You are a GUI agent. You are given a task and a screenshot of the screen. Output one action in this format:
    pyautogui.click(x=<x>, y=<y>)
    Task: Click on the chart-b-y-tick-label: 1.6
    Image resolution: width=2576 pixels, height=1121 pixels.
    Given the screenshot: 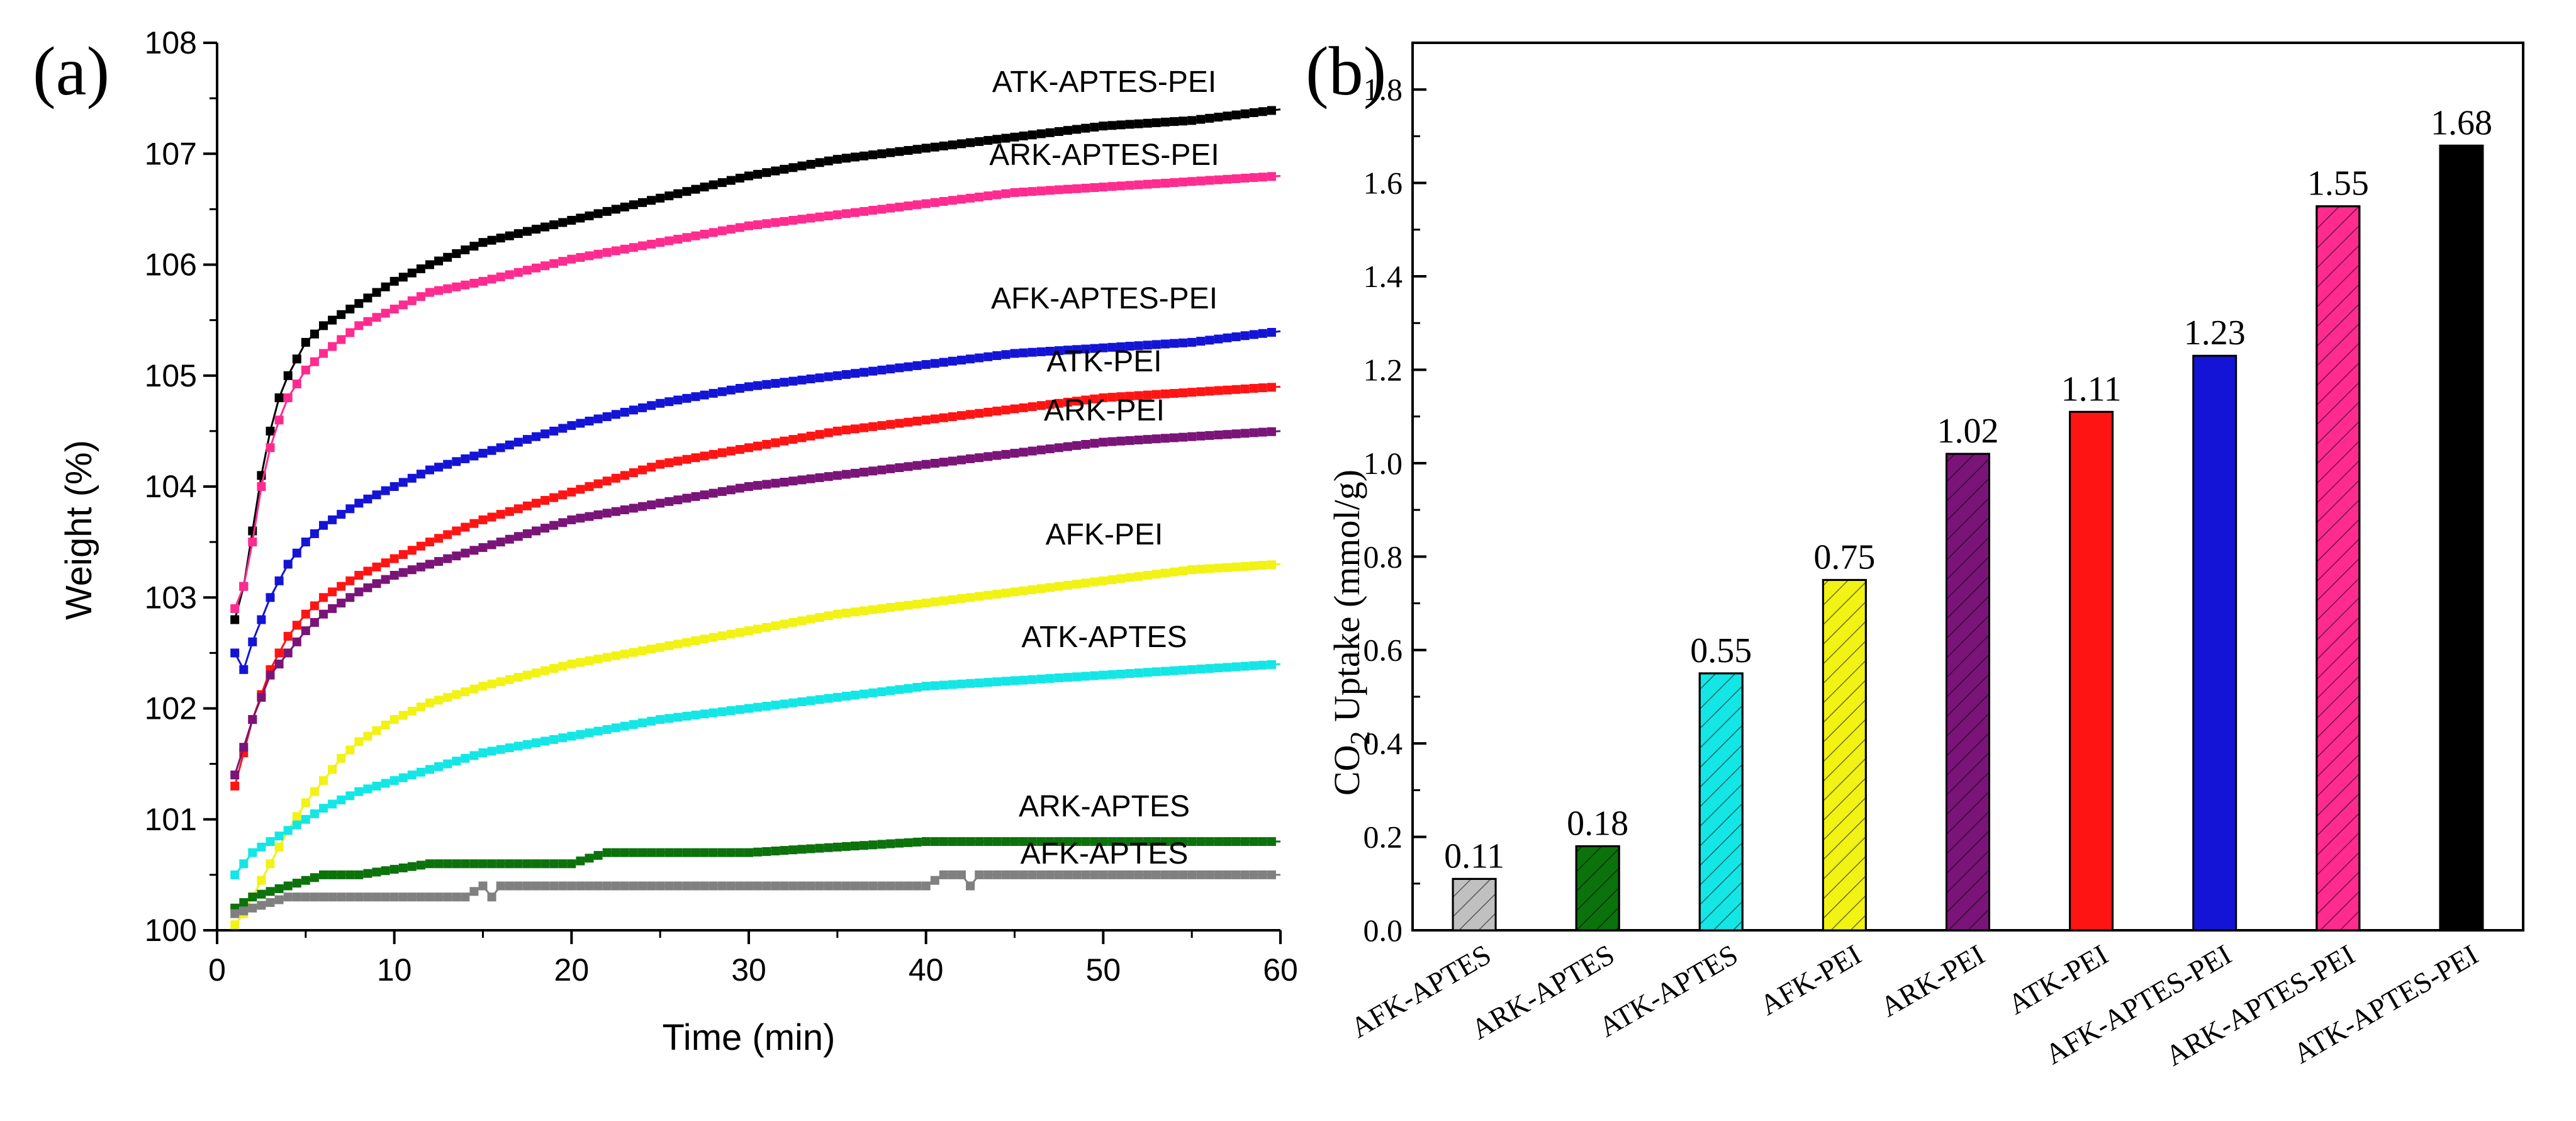 What is the action you would take?
    pyautogui.click(x=1383, y=183)
    